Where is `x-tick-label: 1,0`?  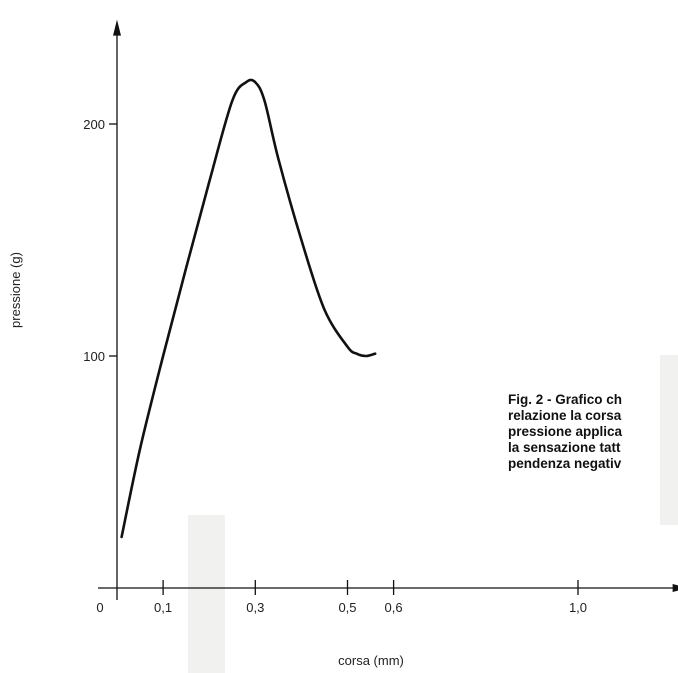 x-tick-label: 1,0 is located at coordinates (578, 607).